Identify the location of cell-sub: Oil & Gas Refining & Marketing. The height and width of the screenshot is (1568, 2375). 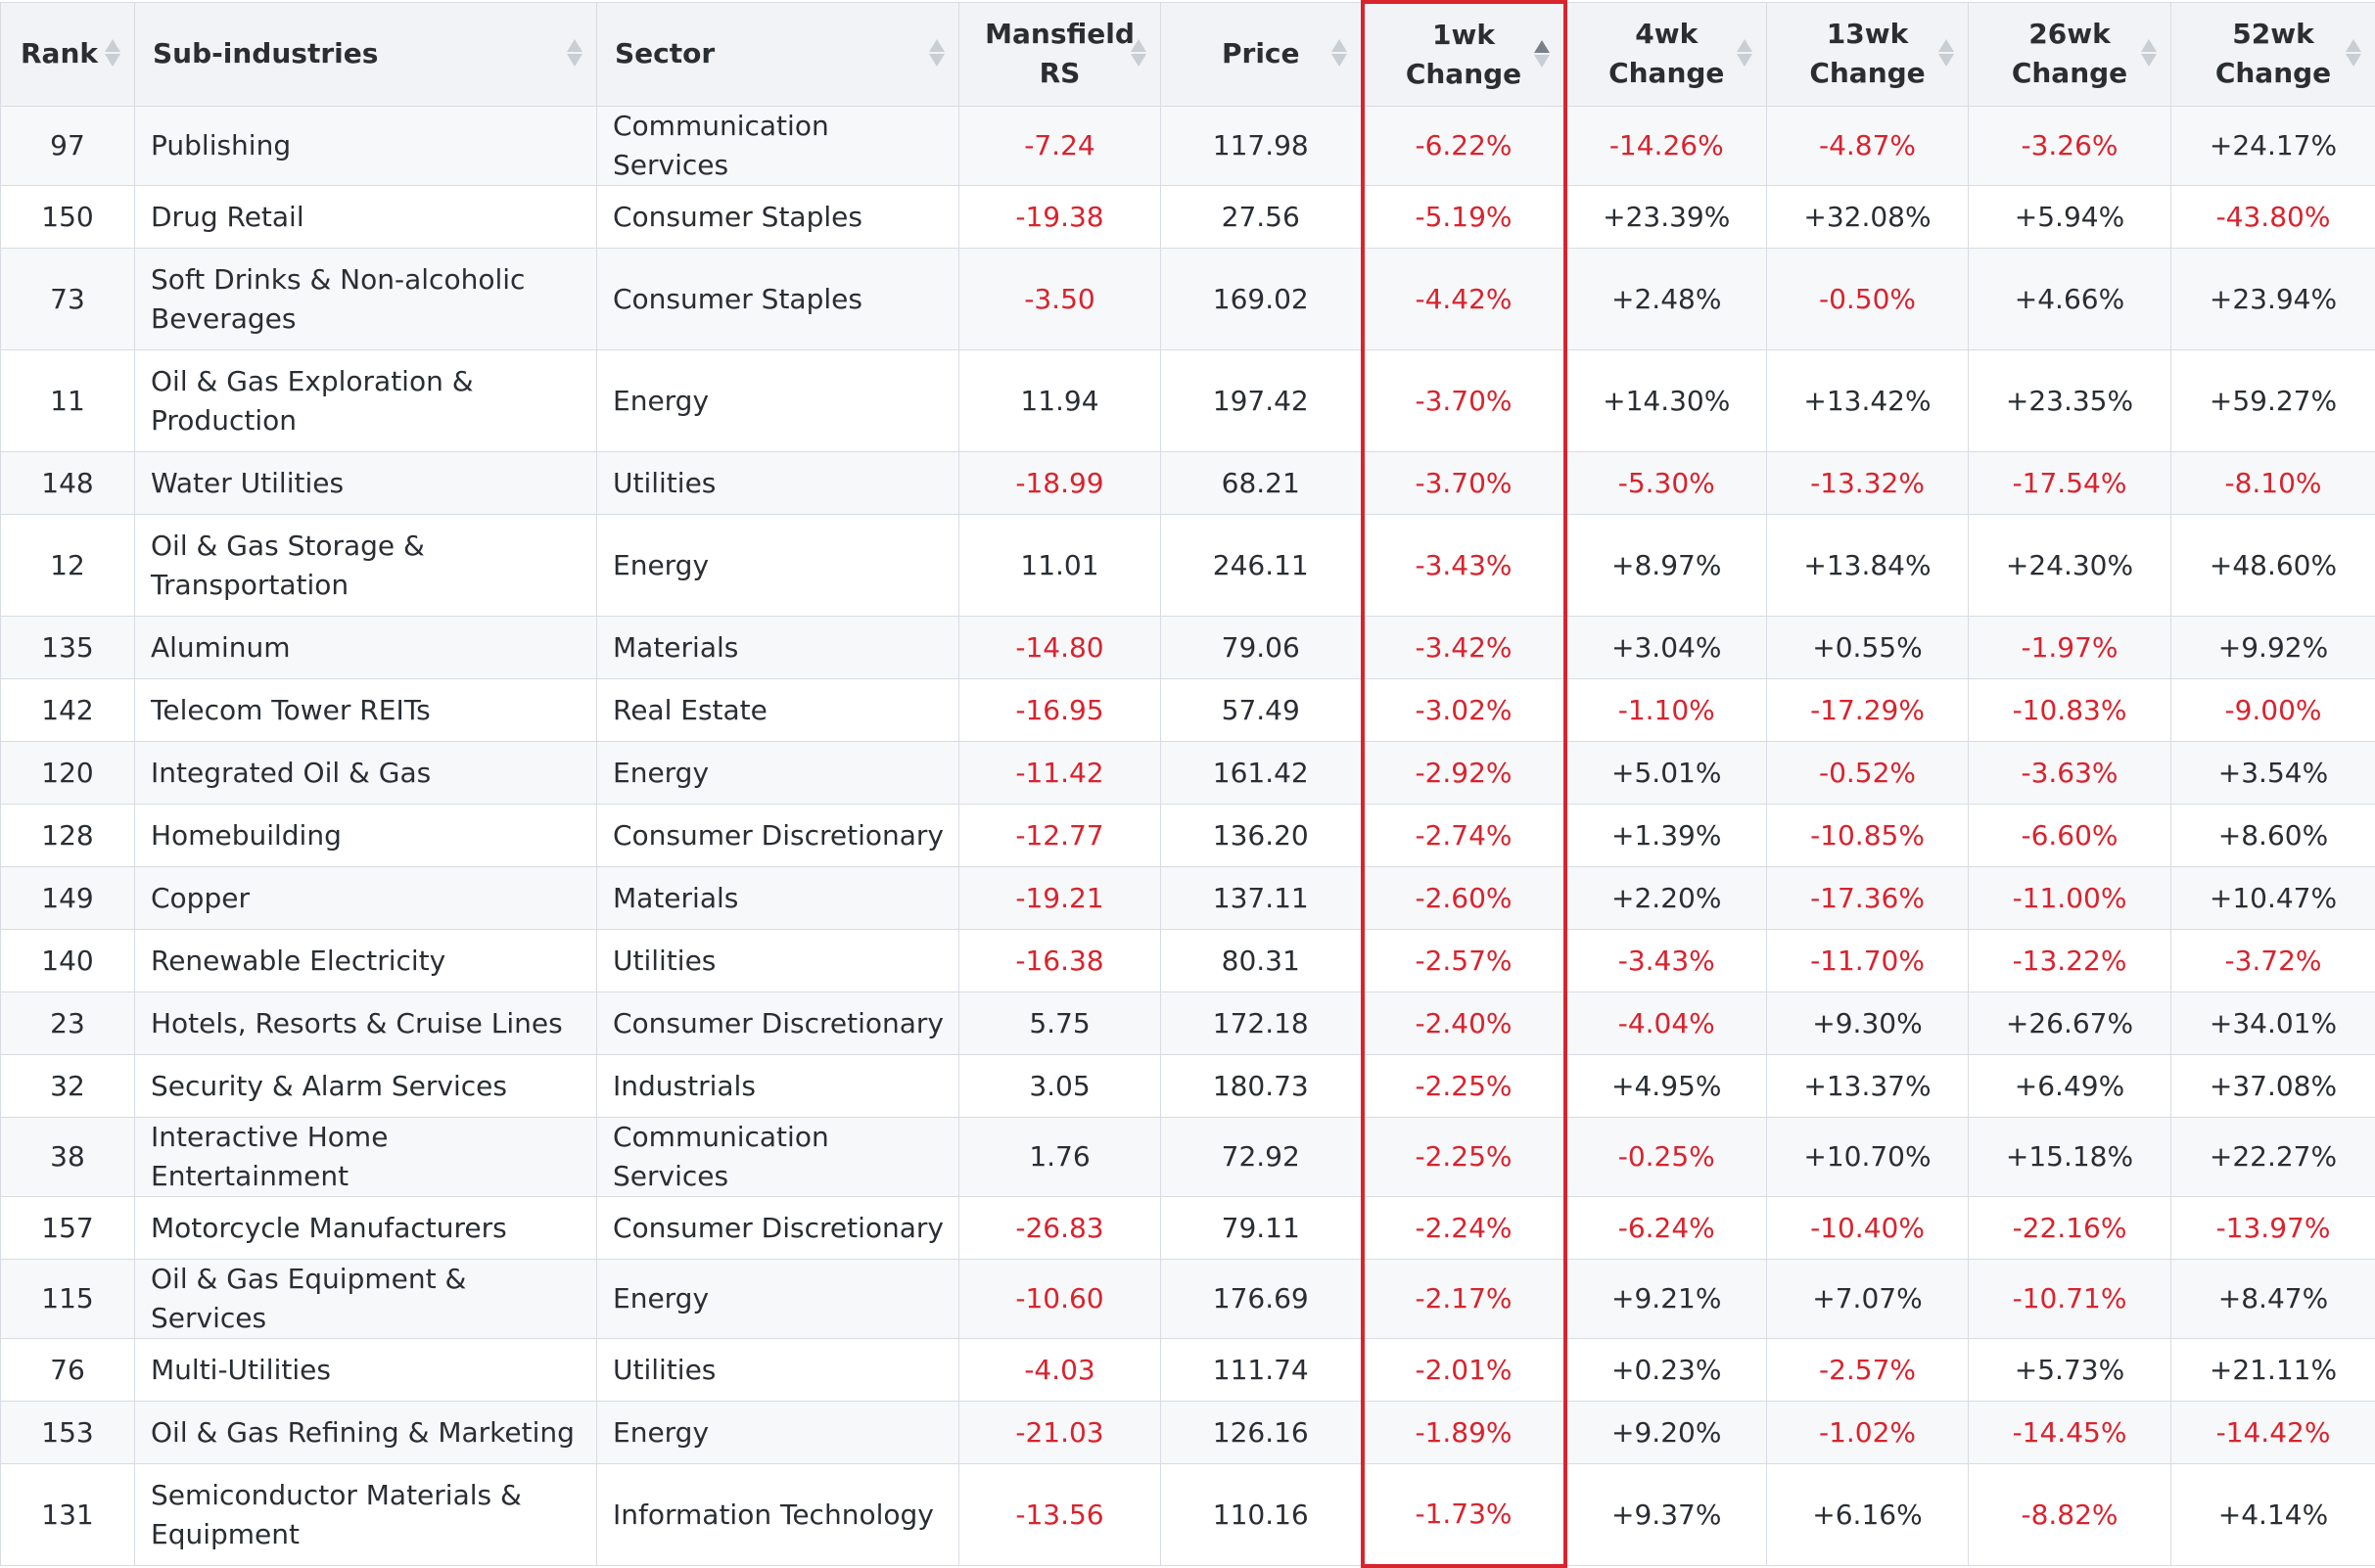
(366, 1433).